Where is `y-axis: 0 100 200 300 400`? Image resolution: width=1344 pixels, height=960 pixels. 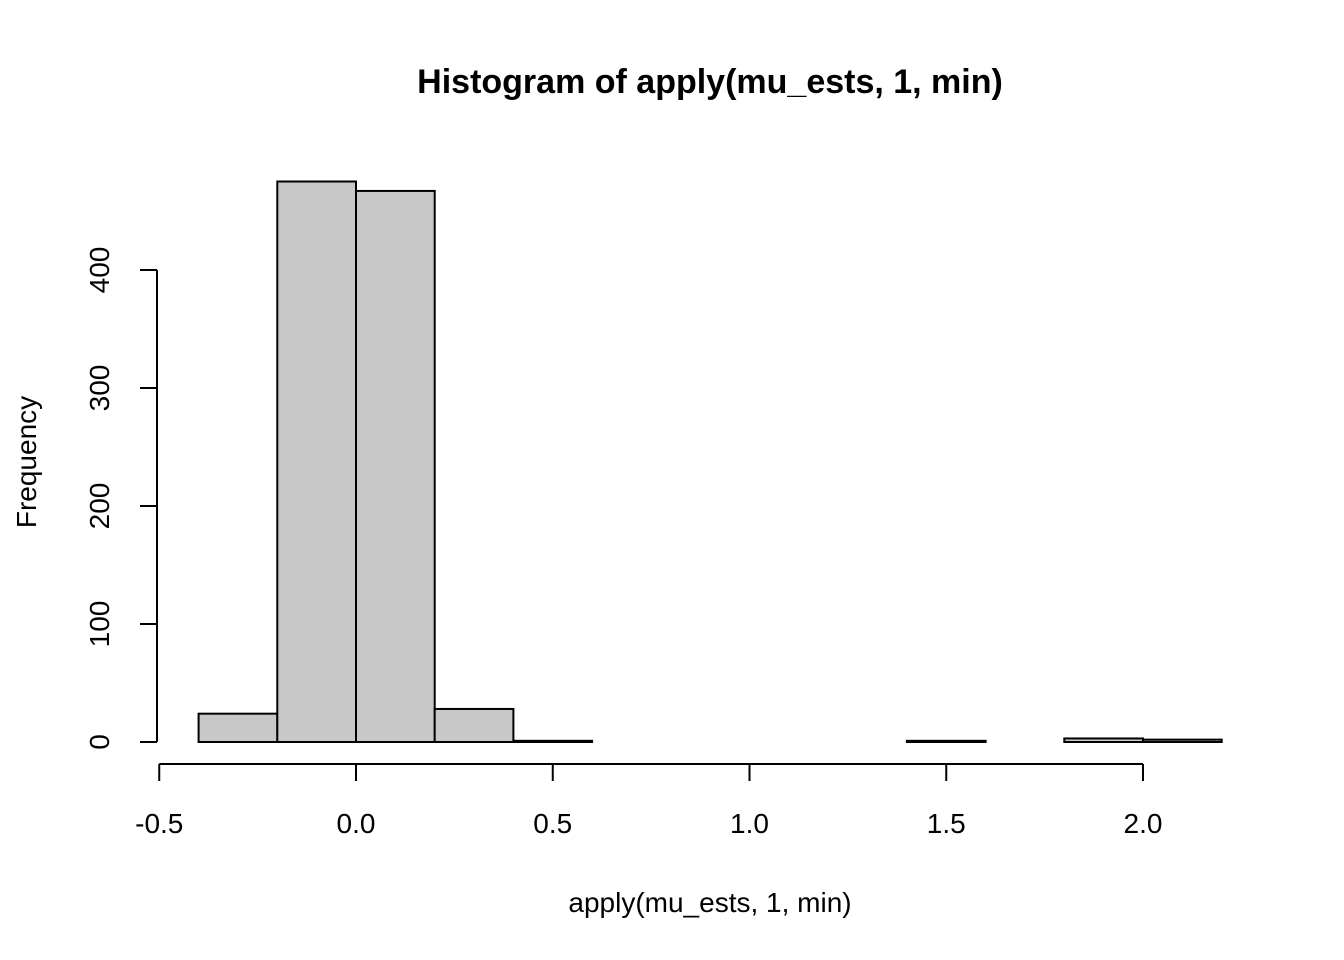 y-axis: 0 100 200 300 400 is located at coordinates (121, 498).